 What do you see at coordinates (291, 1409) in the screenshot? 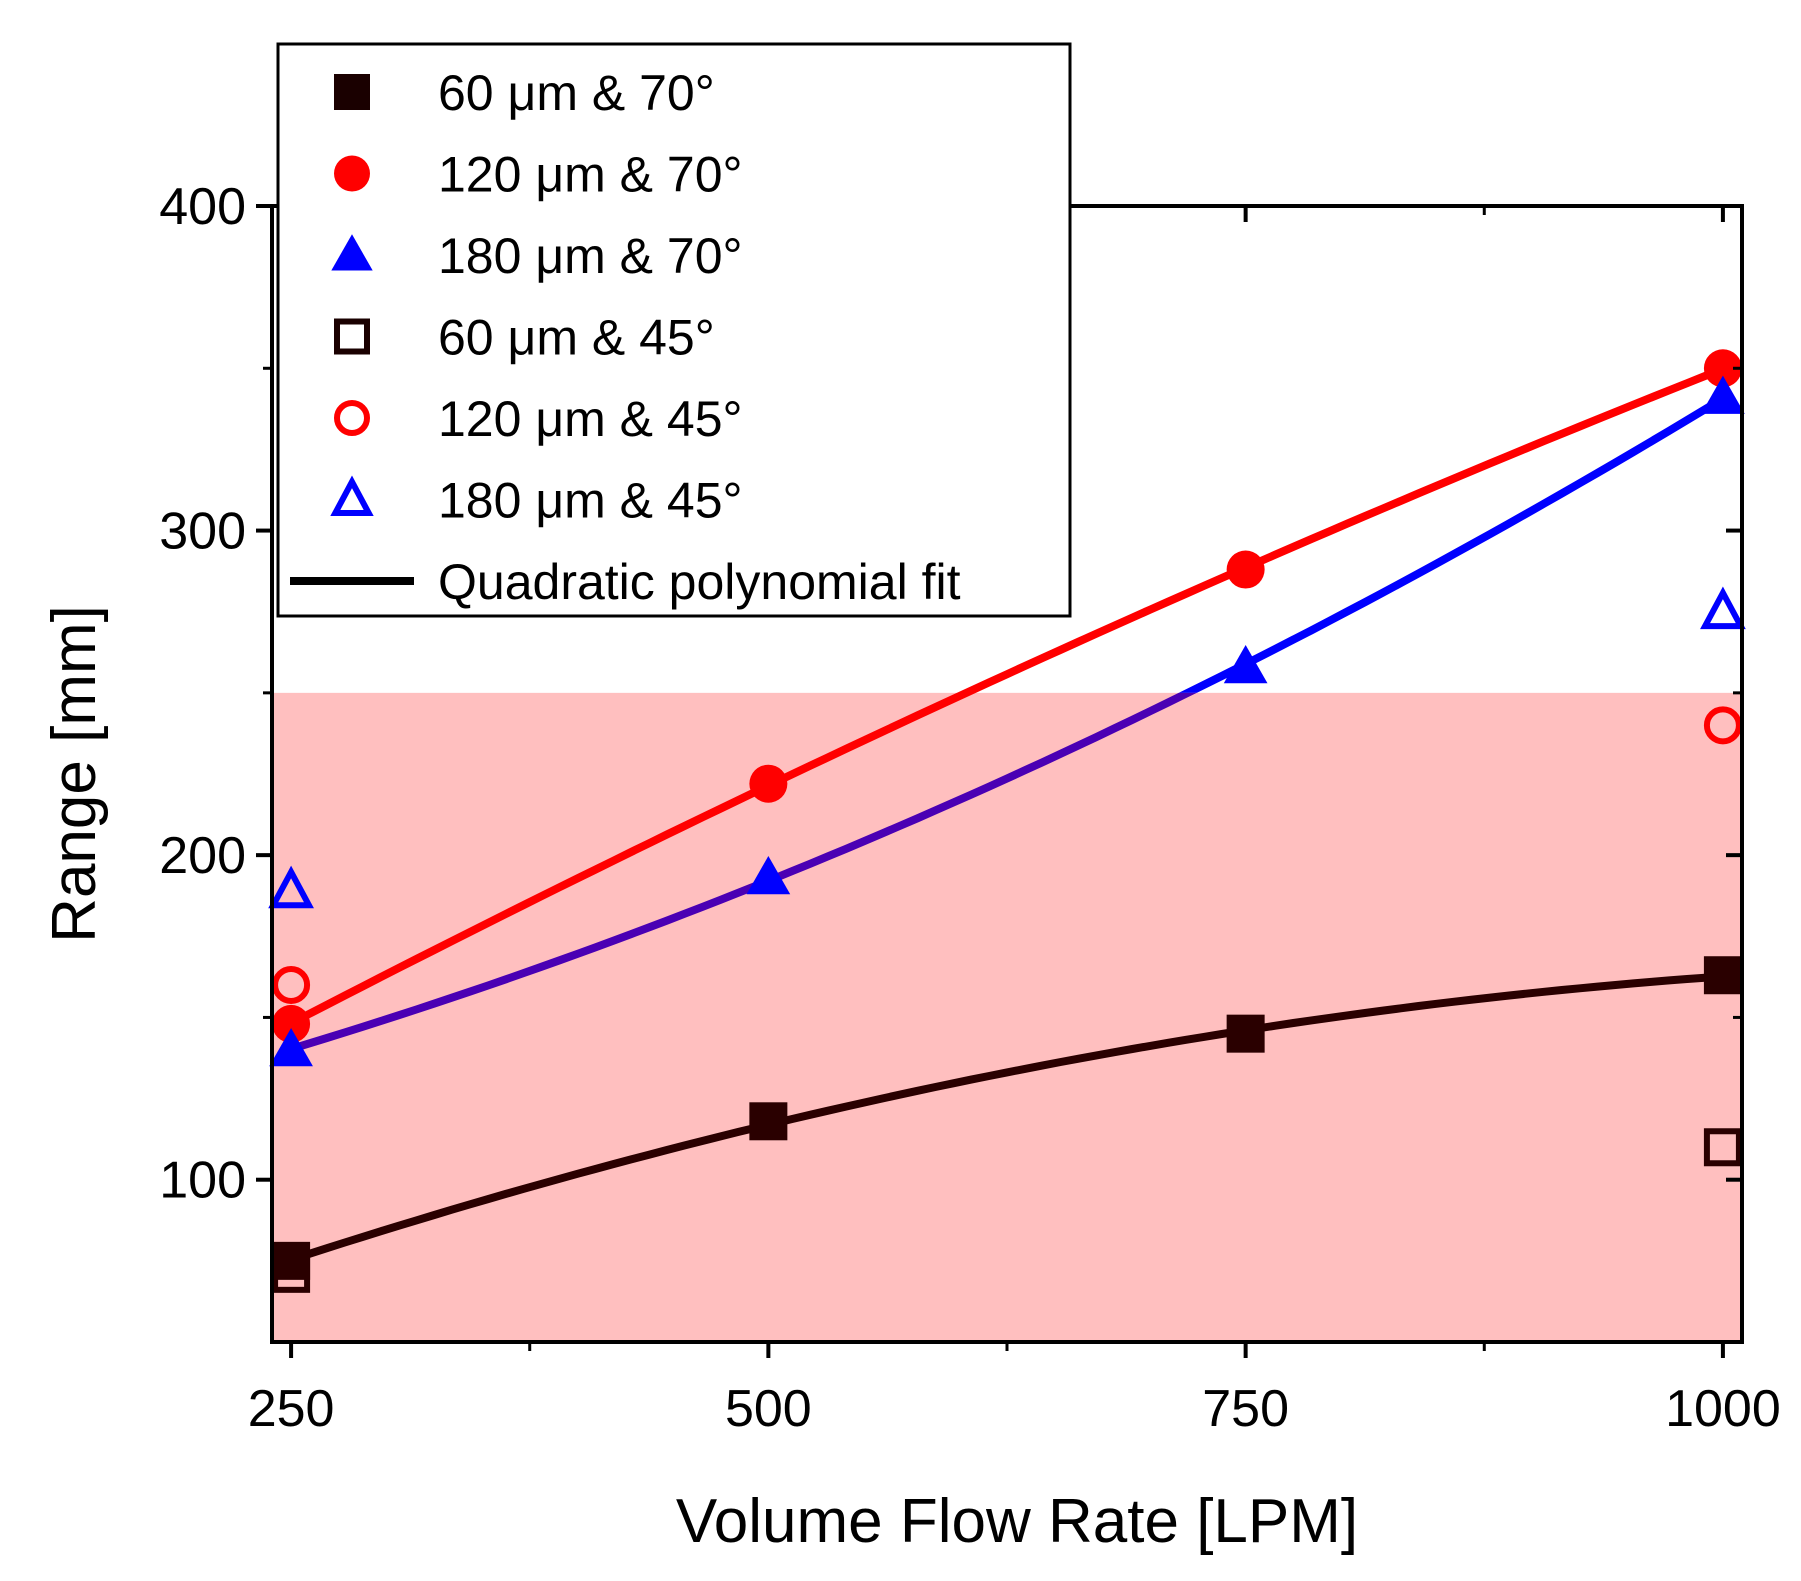
I see `x-tick-label: 250` at bounding box center [291, 1409].